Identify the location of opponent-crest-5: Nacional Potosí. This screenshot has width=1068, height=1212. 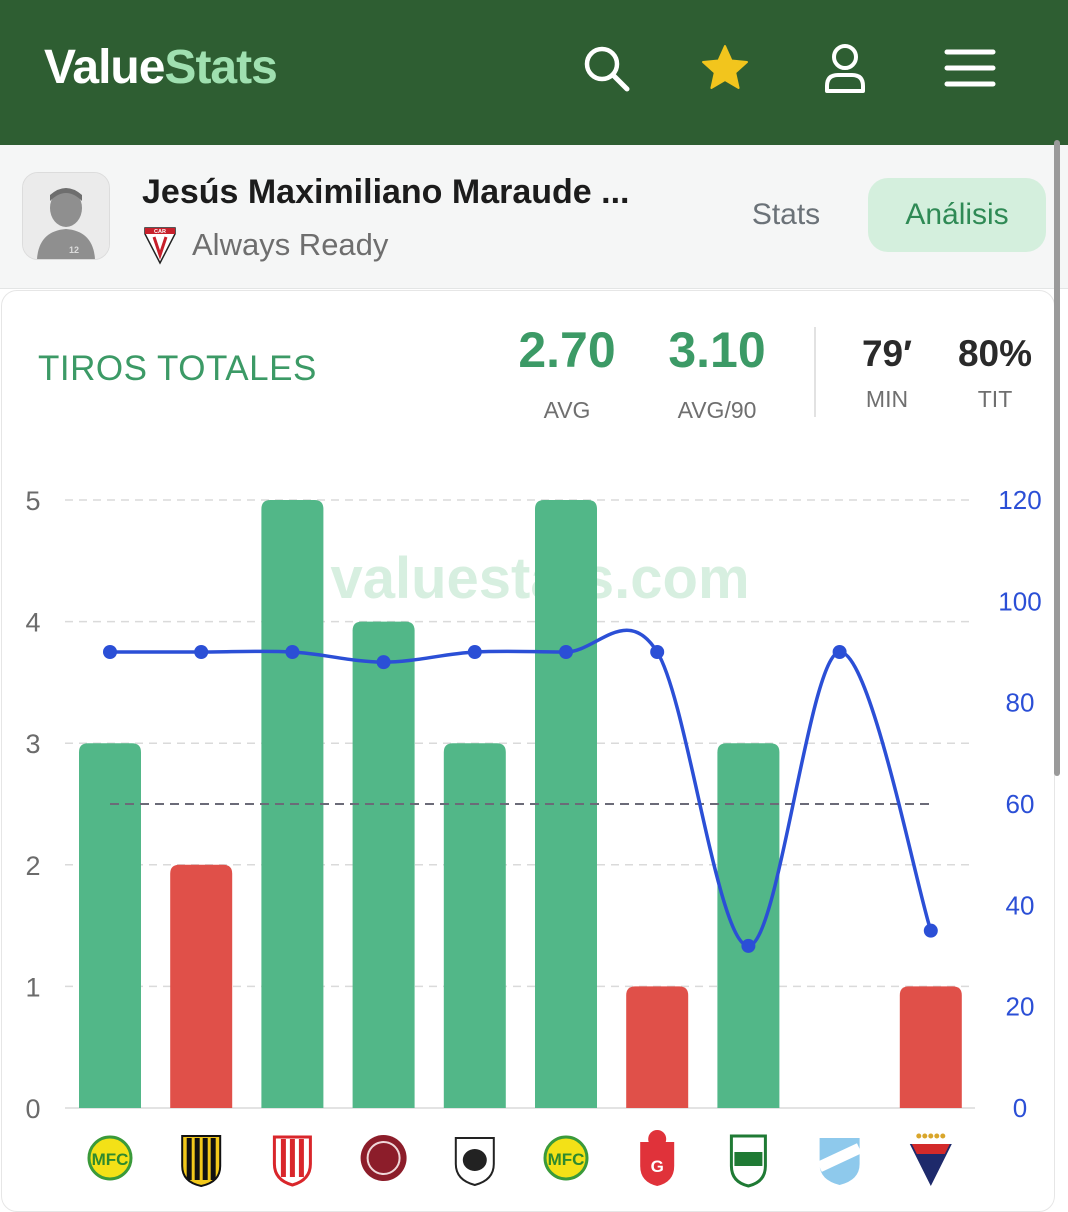
(474, 1162).